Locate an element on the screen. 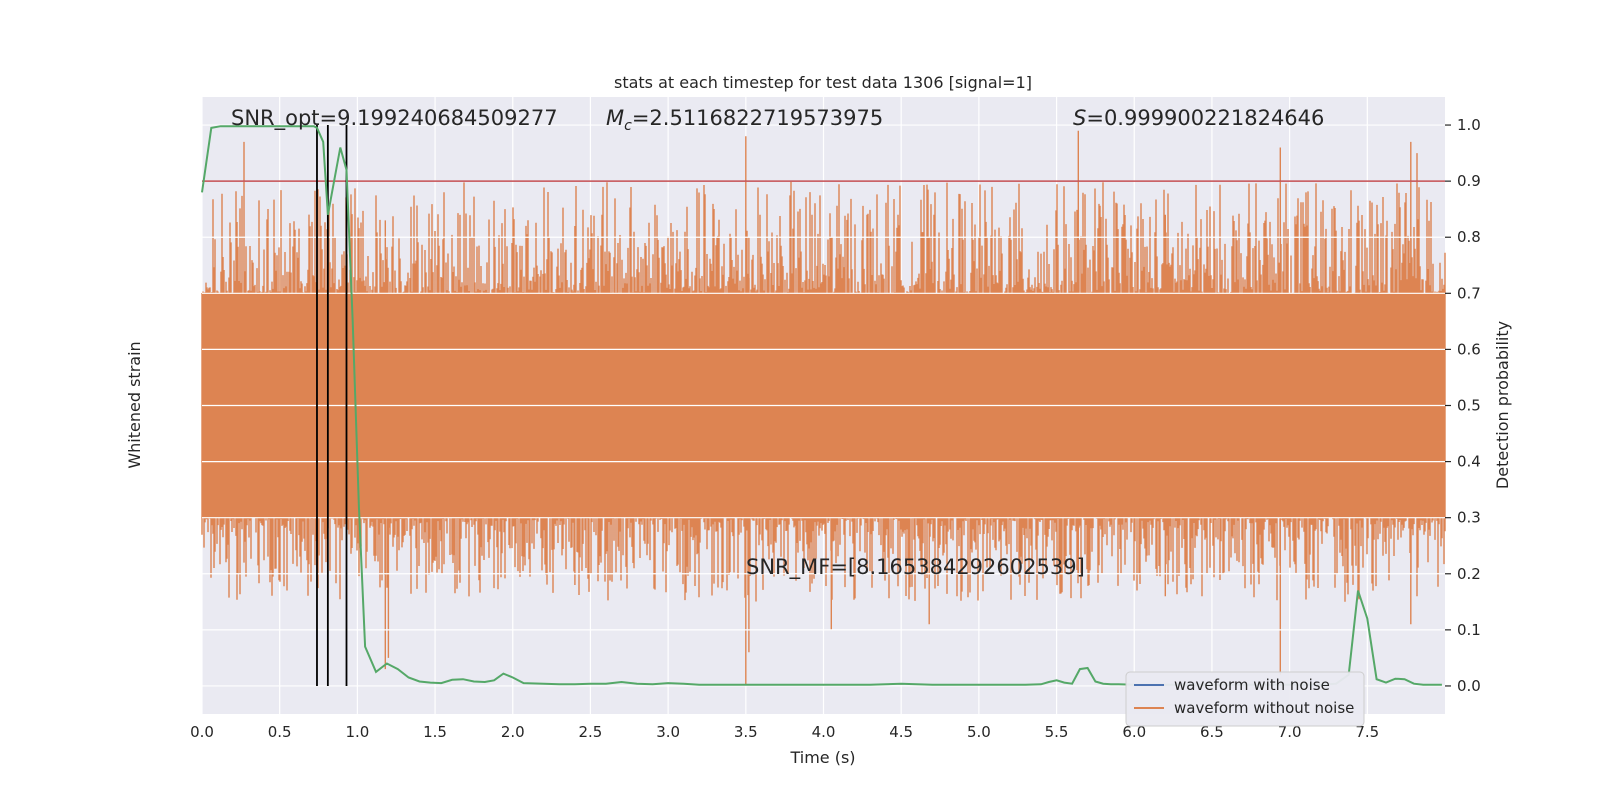 The height and width of the screenshot is (800, 1600). vertical-markers is located at coordinates (332, 405).